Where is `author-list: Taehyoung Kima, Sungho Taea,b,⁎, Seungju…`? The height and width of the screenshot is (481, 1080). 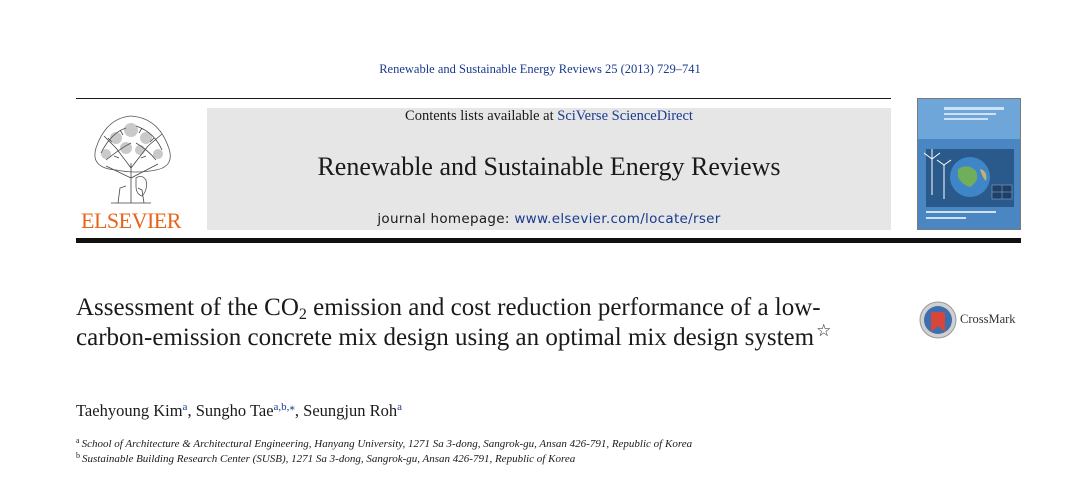
author-list: Taehyoung Kima, Sungho Taea,b,⁎, Seungju… is located at coordinates (239, 411).